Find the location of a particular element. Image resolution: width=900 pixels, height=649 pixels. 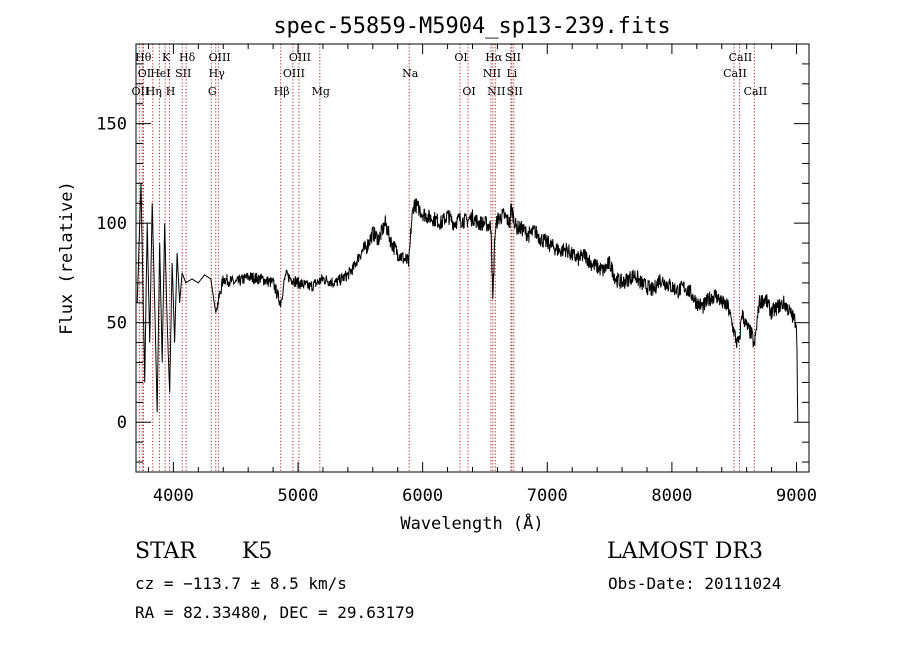

y-tick-label: 150 is located at coordinates (111, 125).